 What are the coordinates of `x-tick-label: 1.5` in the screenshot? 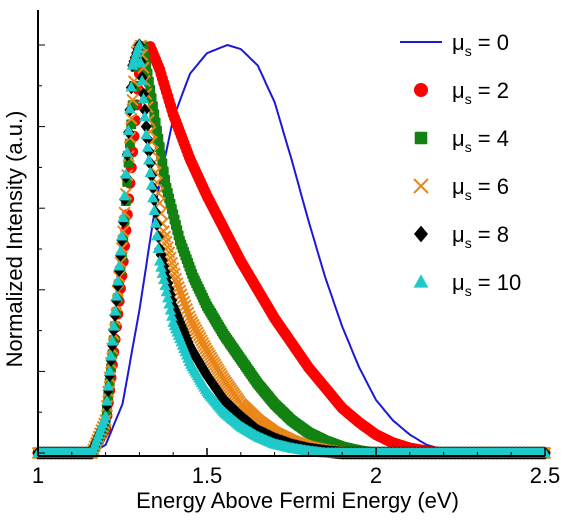 It's located at (207, 475).